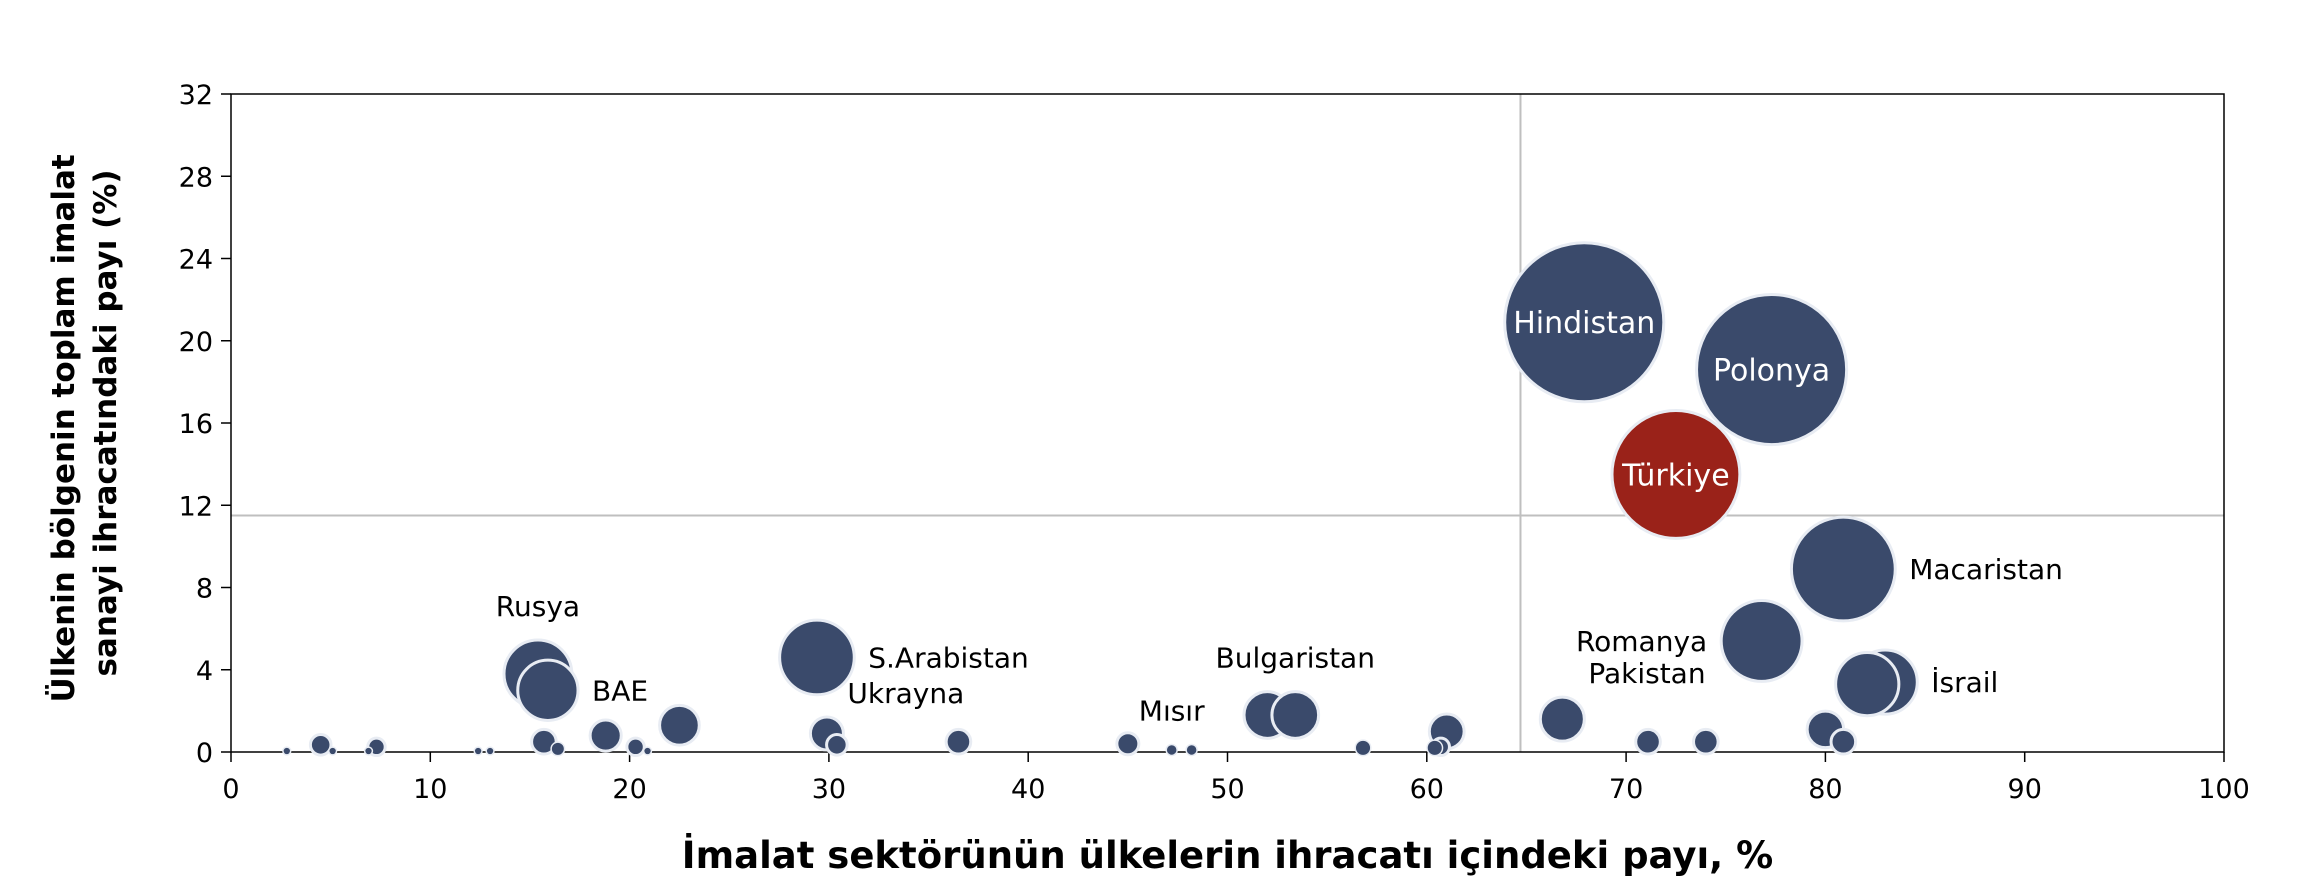 The image size is (2316, 878). What do you see at coordinates (430, 789) in the screenshot?
I see `x-tick-label: 10` at bounding box center [430, 789].